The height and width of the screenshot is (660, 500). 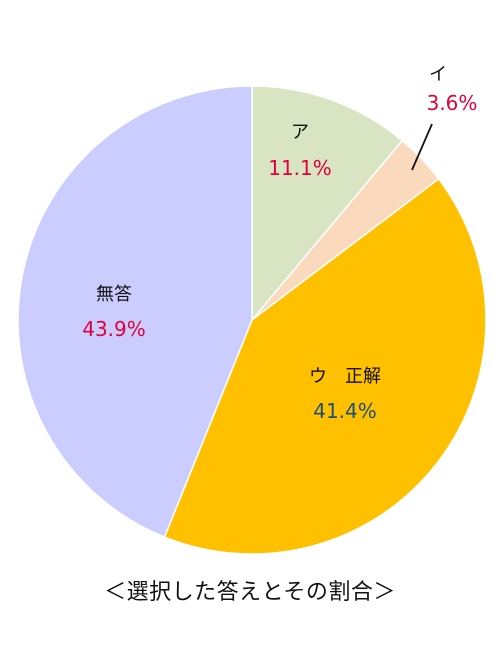 I want to click on slice-value-a: 11.1%, so click(x=300, y=168).